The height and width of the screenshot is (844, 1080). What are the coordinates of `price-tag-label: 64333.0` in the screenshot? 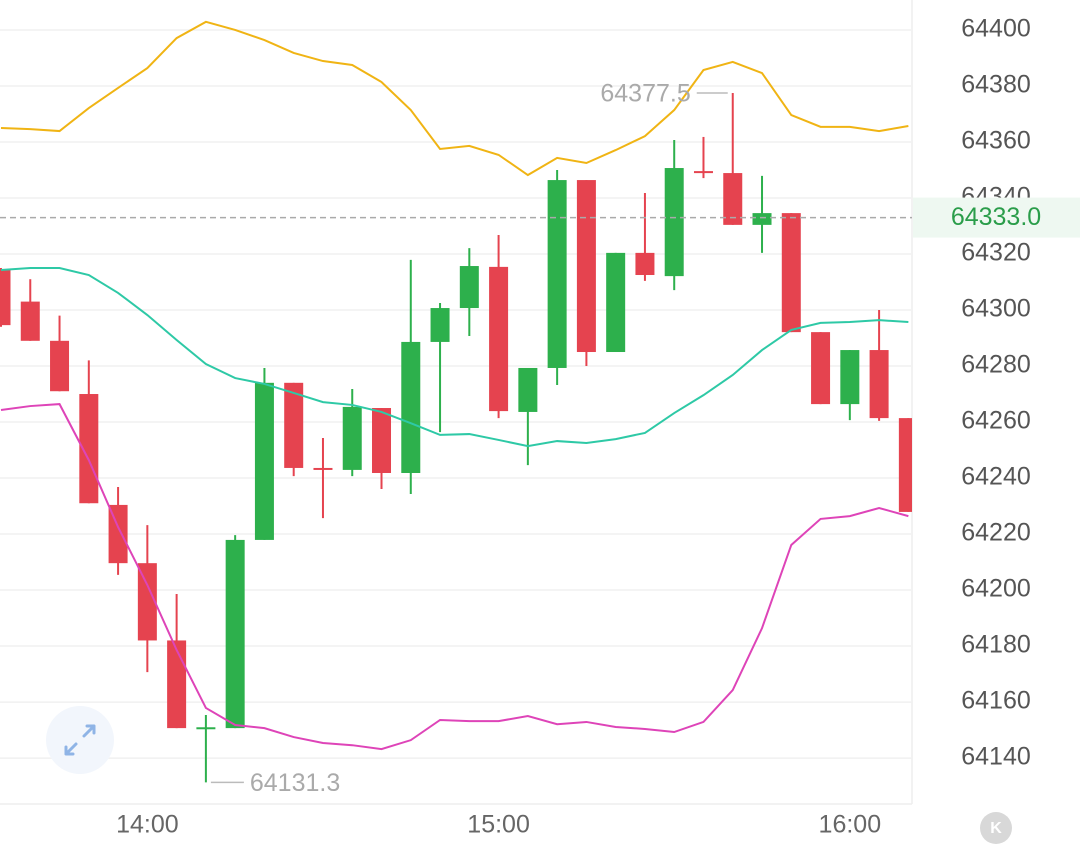 It's located at (996, 217).